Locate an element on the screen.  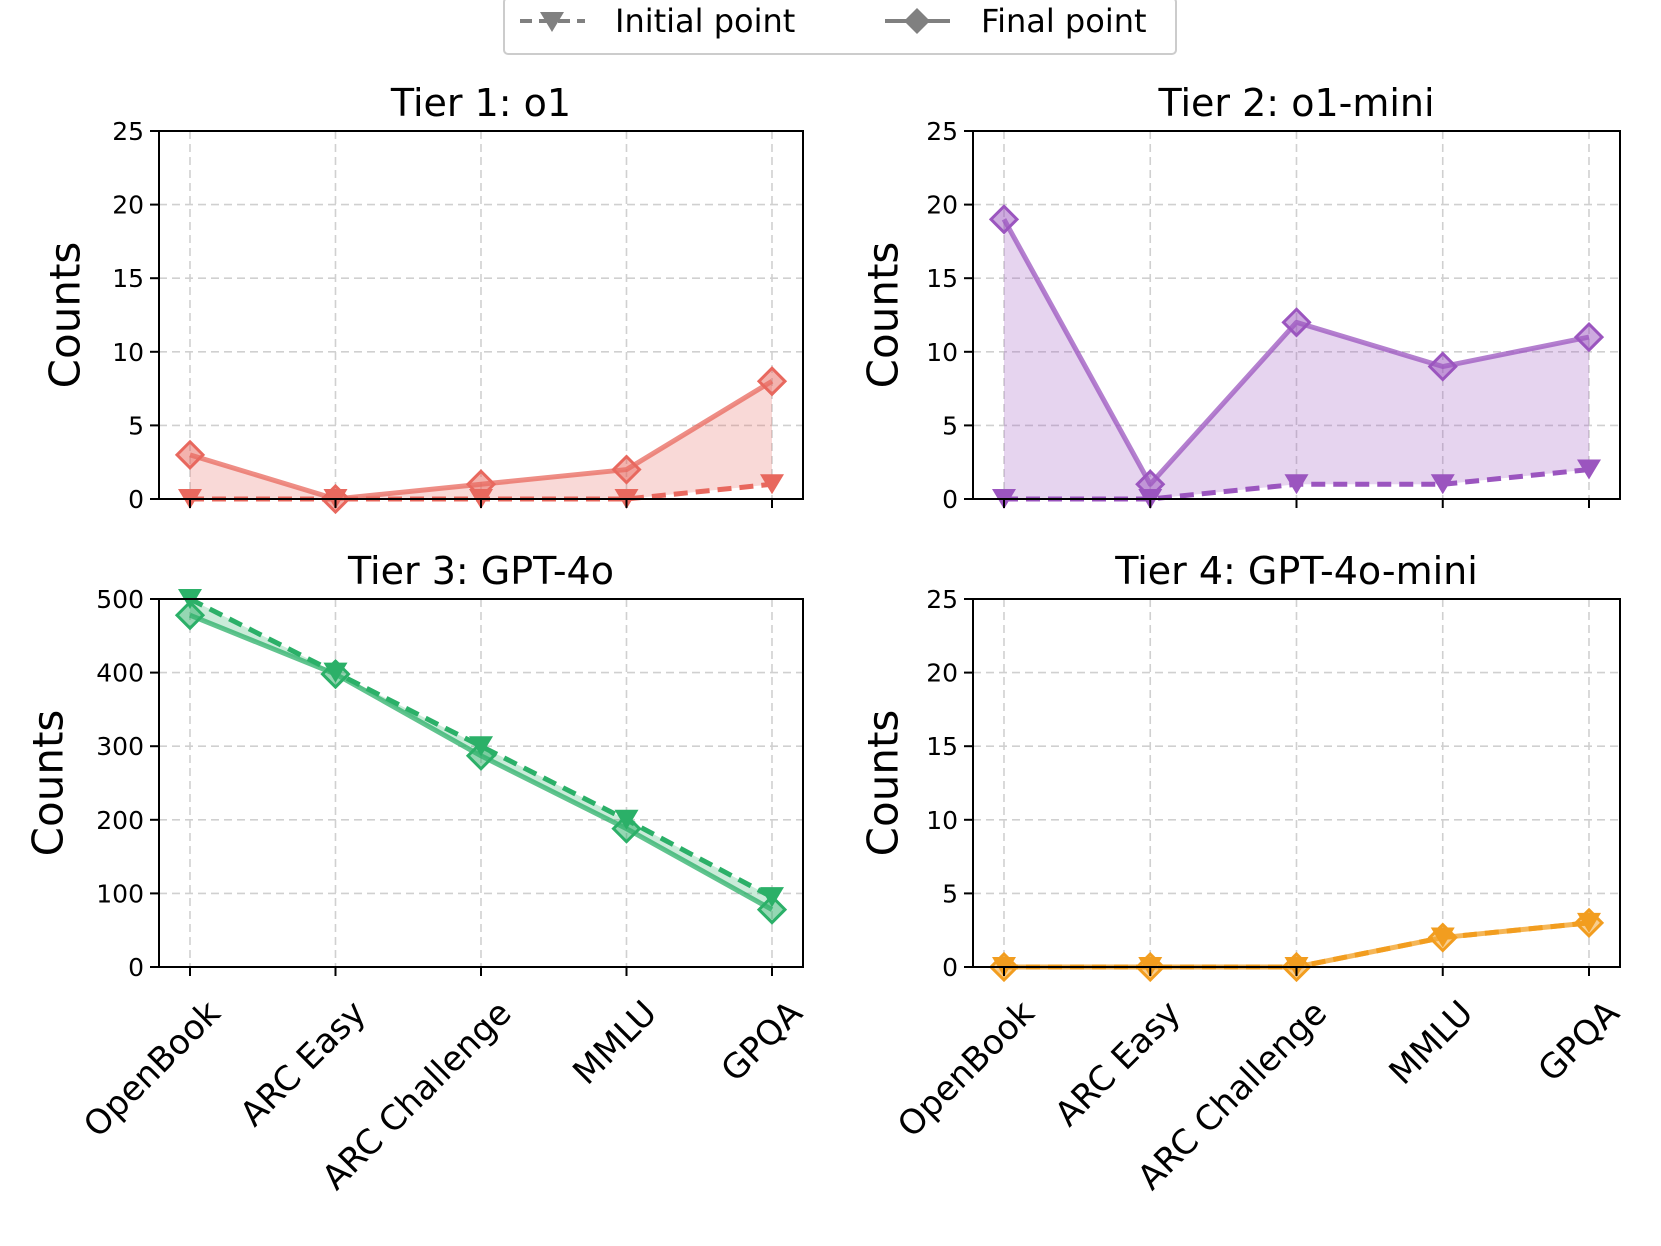
panel-title: Tier 1: o1 is located at coordinates (480, 103).